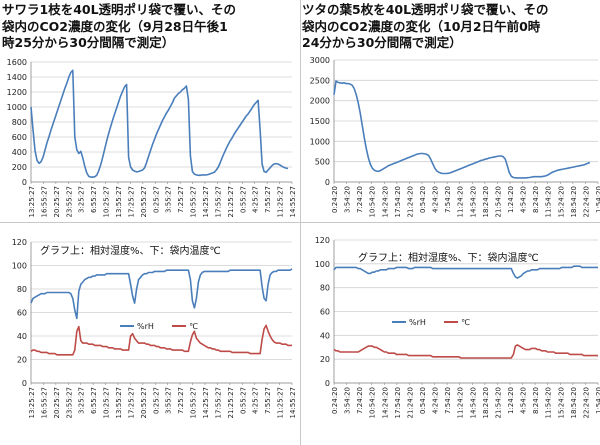 This screenshot has height=445, width=600. What do you see at coordinates (281, 201) in the screenshot?
I see `x-tick-label: 11:25:27` at bounding box center [281, 201].